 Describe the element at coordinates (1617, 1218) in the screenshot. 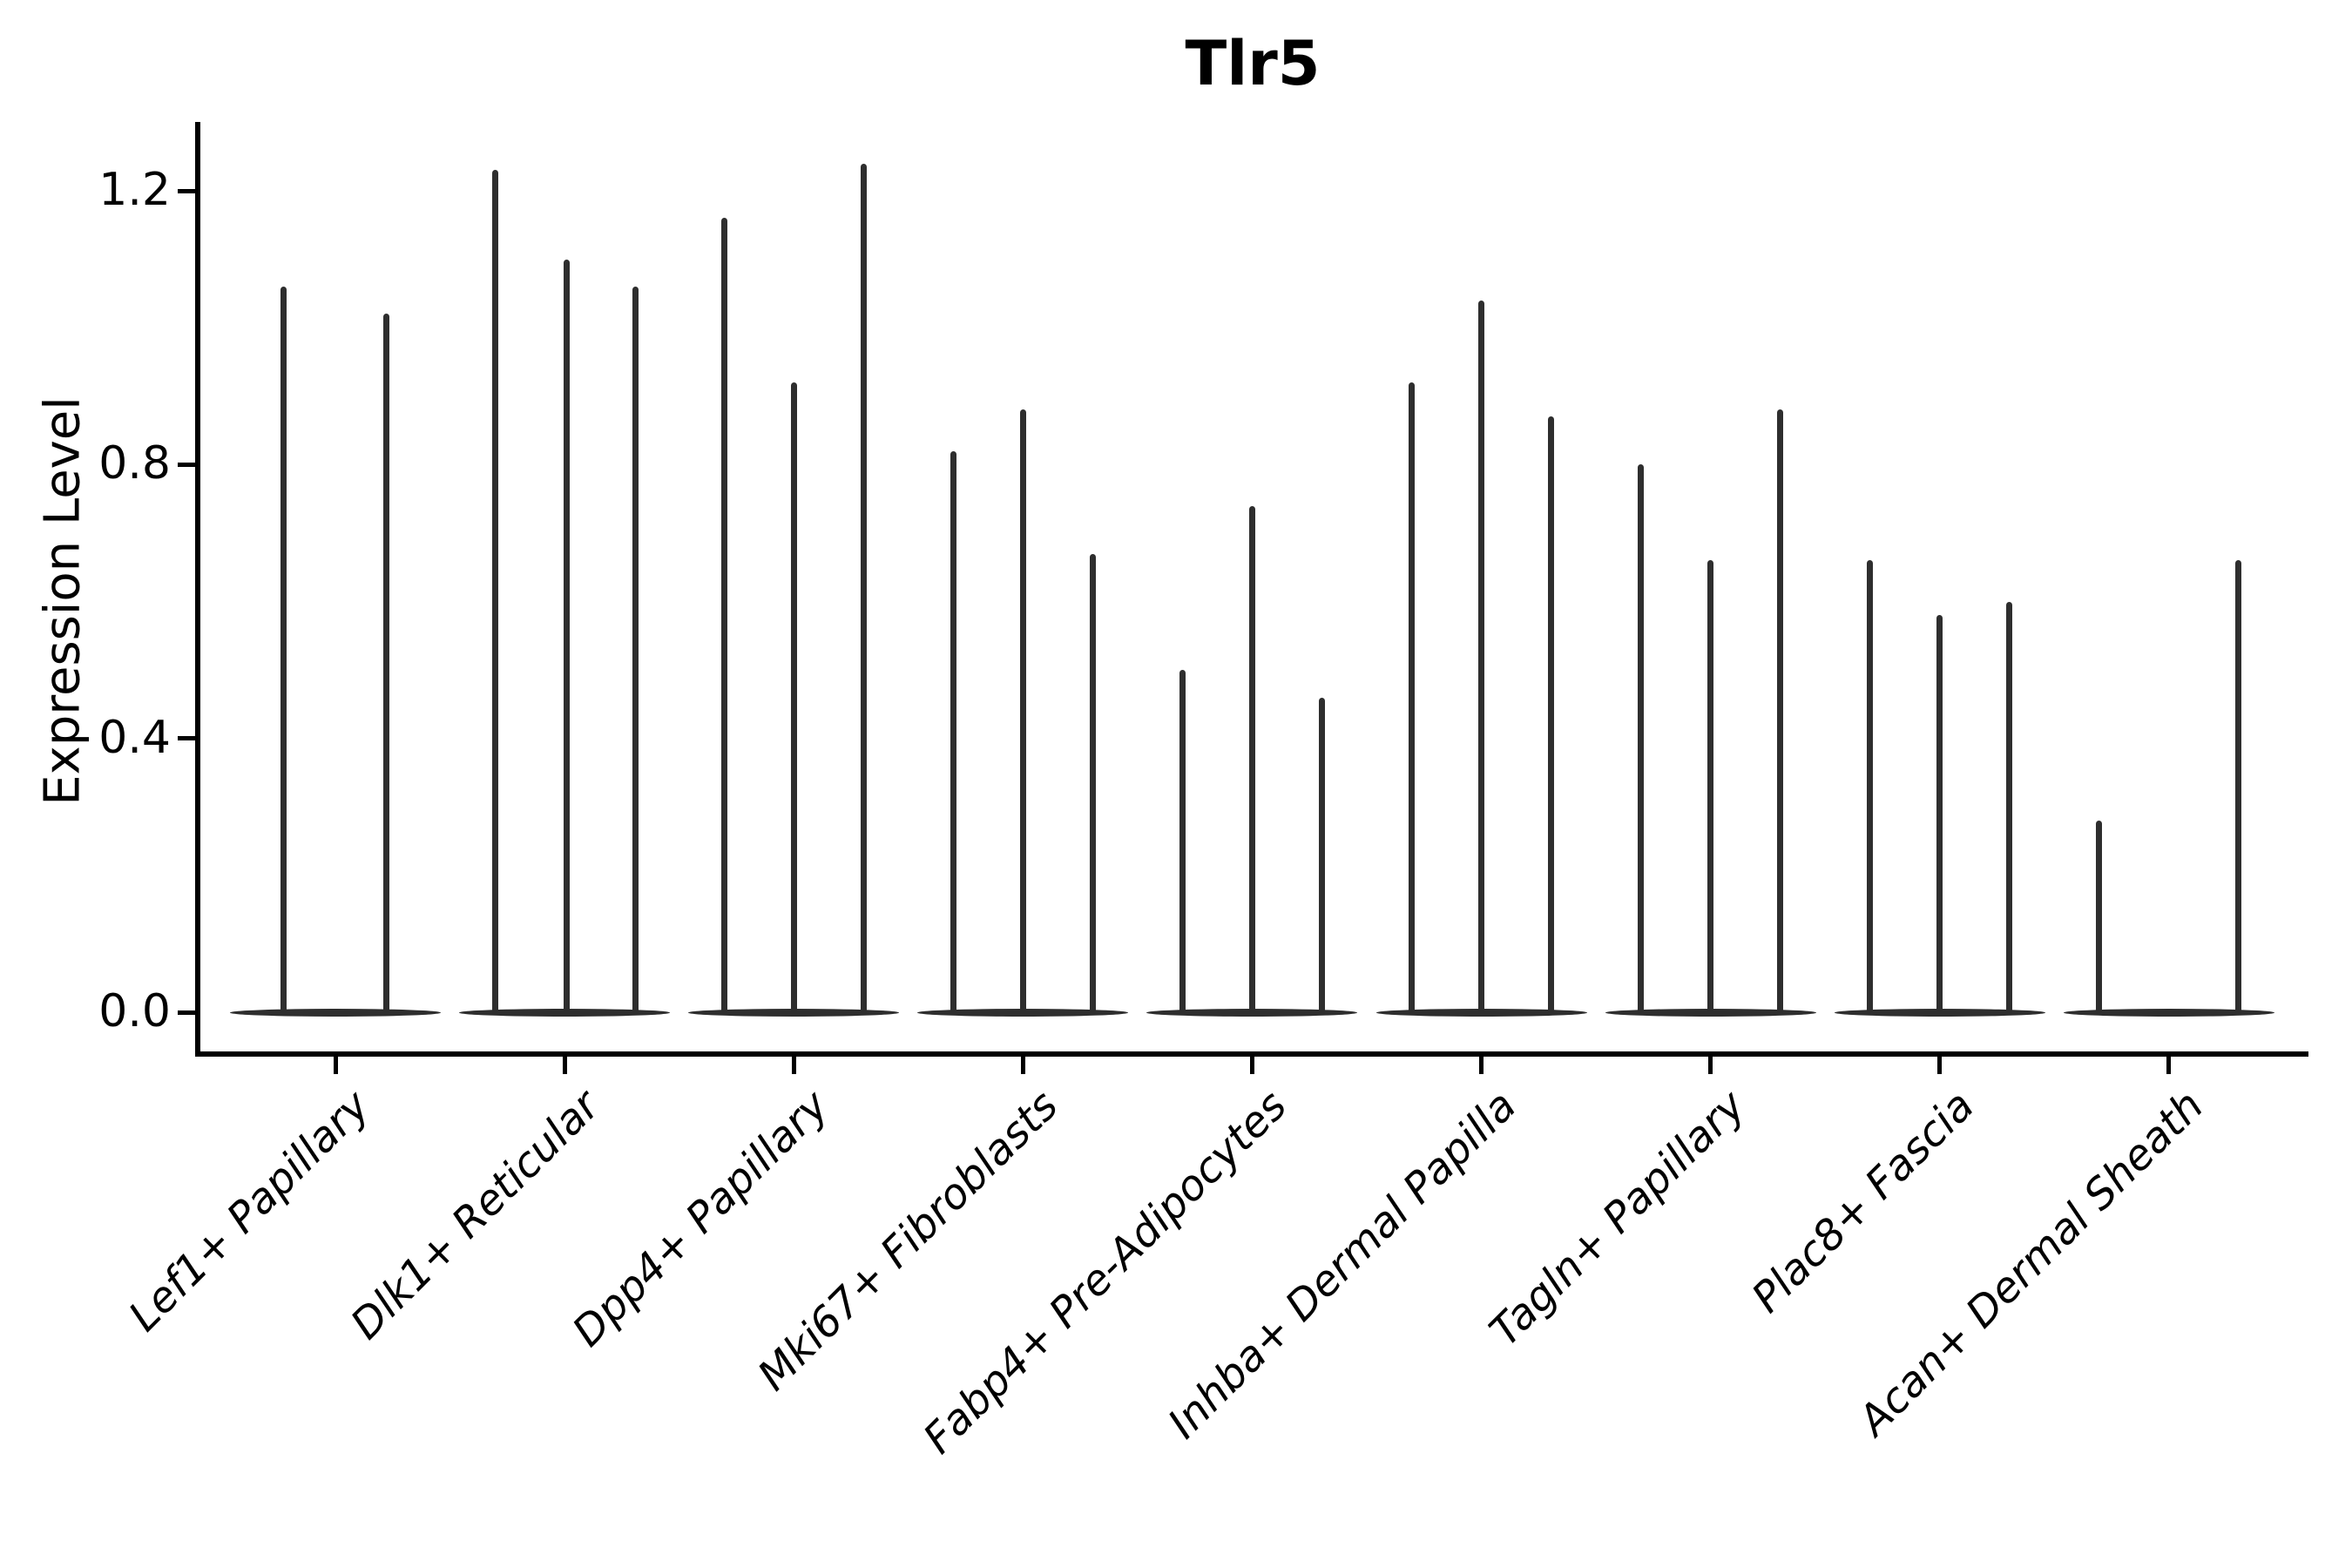

I see `x-category-label: Tagln+ Papillary` at that location.